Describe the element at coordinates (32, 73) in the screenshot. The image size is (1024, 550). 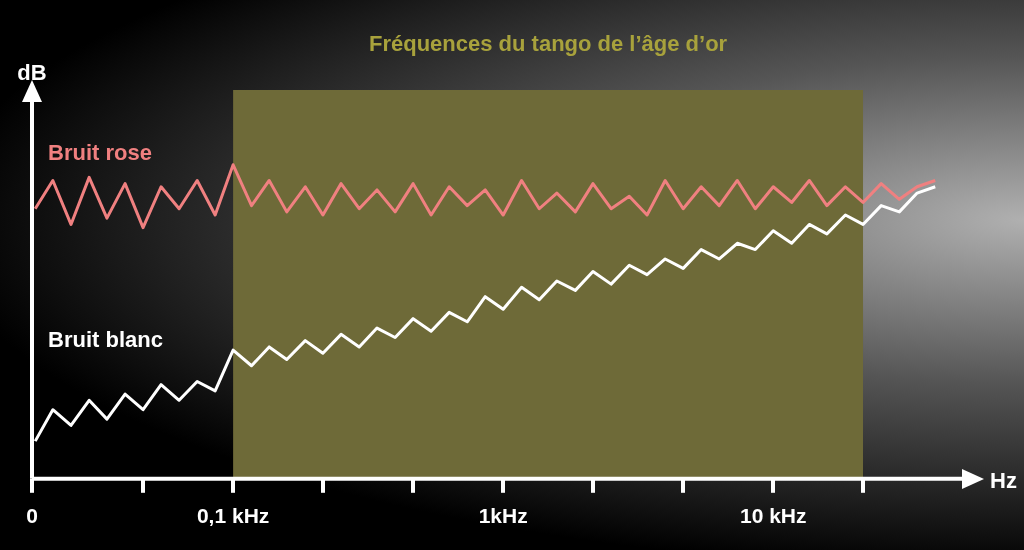
I see `y-axis-title: dB` at that location.